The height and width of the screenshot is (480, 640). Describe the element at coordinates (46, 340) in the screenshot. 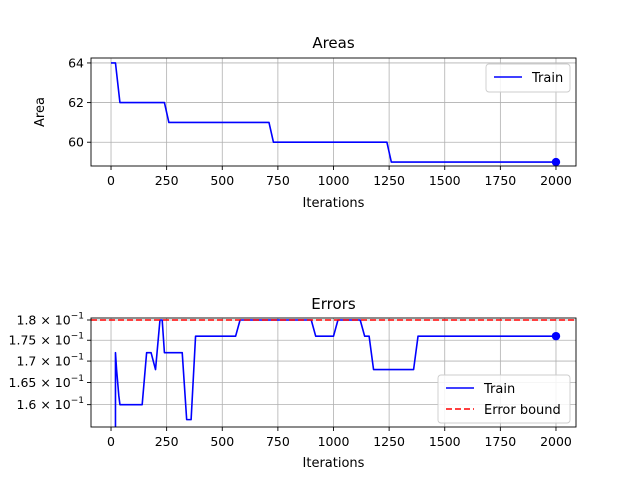

I see `y-tick-label: 1.75 × 10⁻¹` at that location.